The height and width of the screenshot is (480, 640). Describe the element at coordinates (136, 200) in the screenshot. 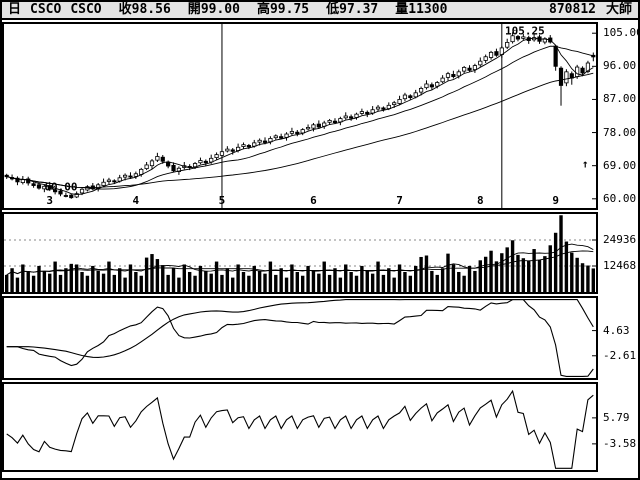

I see `svg-text: 4` at that location.